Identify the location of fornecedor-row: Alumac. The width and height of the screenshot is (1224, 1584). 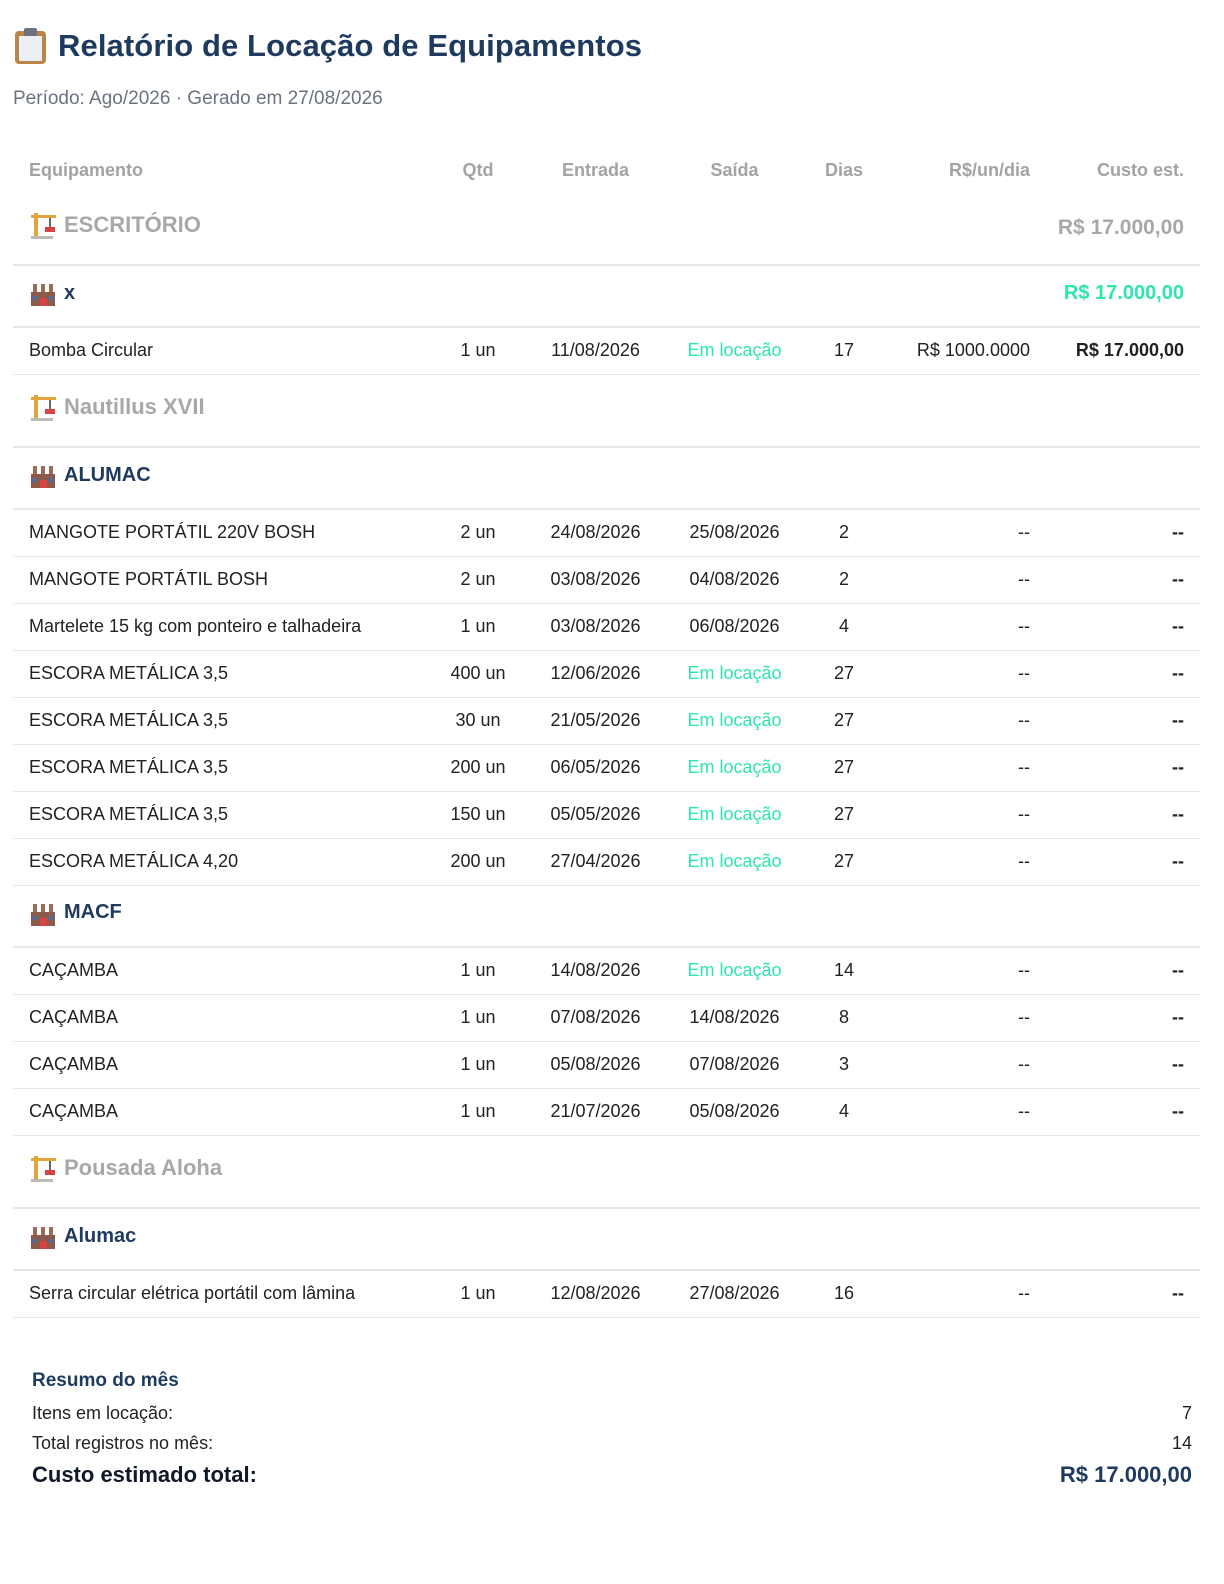
(606, 1239).